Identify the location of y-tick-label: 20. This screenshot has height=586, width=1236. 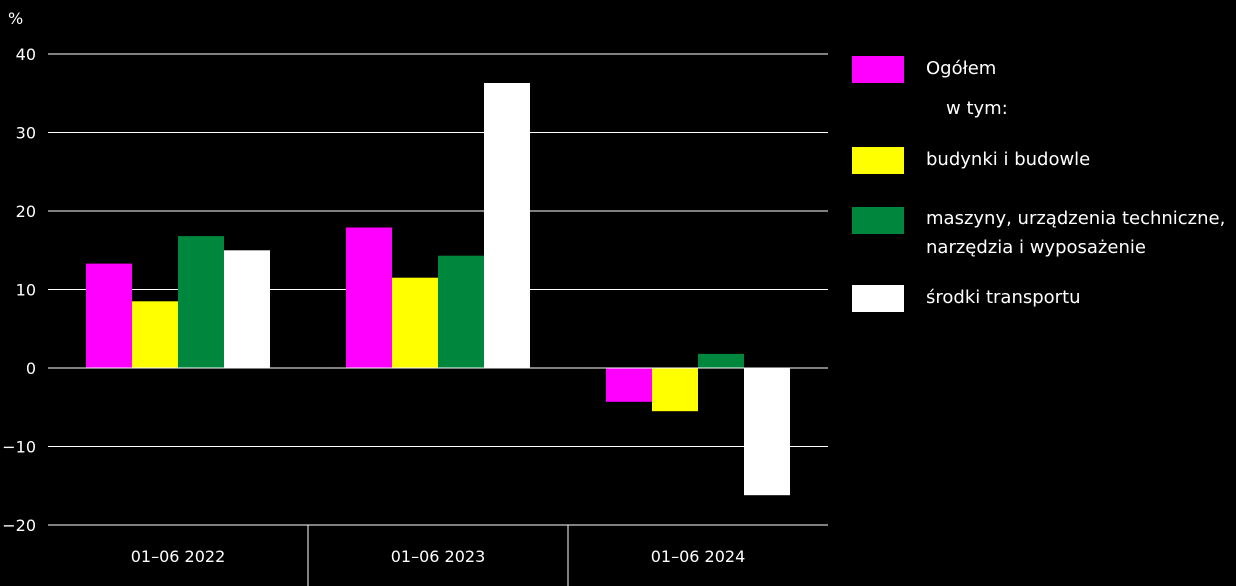
(26, 211).